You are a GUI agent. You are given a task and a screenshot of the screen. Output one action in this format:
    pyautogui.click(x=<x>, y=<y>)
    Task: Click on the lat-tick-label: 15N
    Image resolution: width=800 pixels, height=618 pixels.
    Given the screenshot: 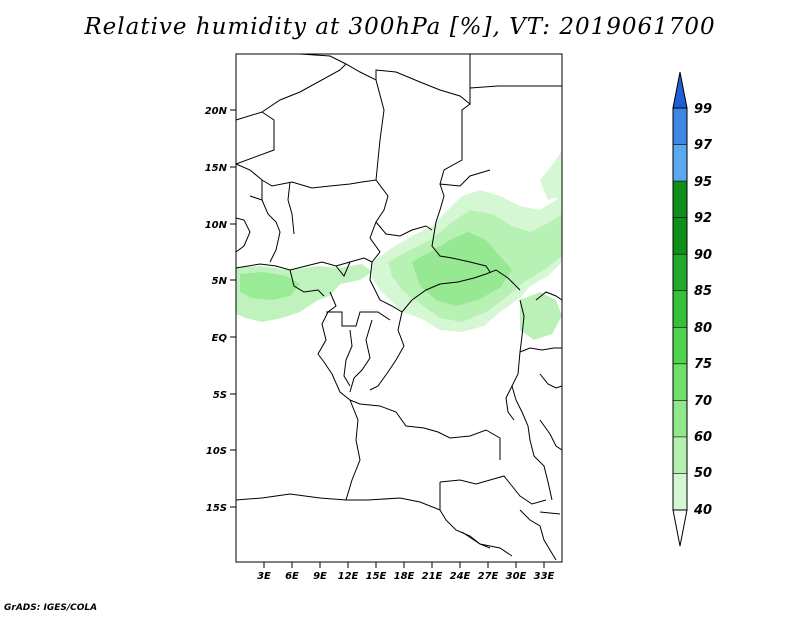 What is the action you would take?
    pyautogui.click(x=216, y=168)
    